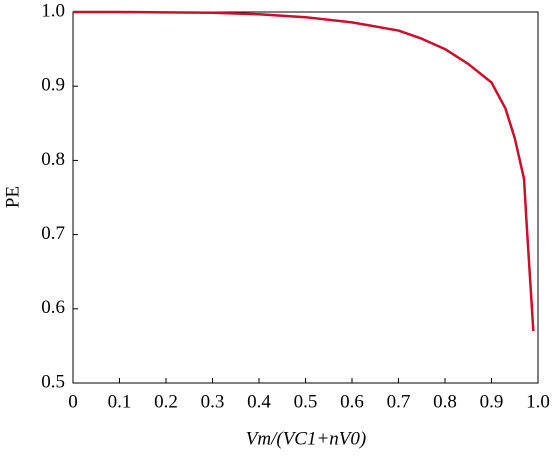 The image size is (552, 460). What do you see at coordinates (53, 307) in the screenshot?
I see `y-tick-label: 0.6` at bounding box center [53, 307].